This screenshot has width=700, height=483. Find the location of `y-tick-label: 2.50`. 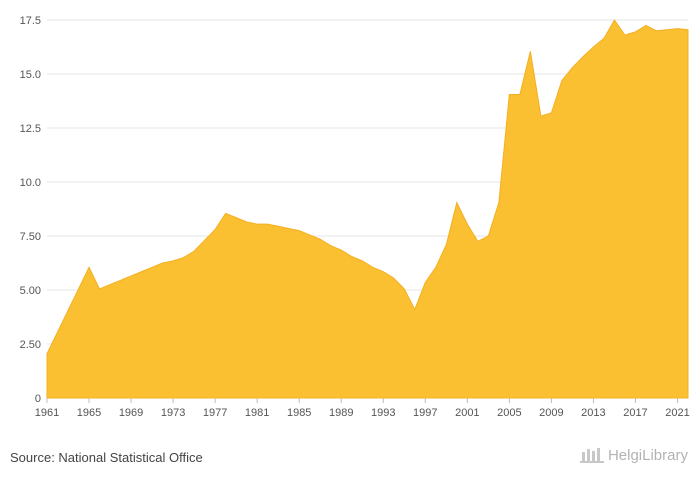

y-tick-label: 2.50 is located at coordinates (30, 345).